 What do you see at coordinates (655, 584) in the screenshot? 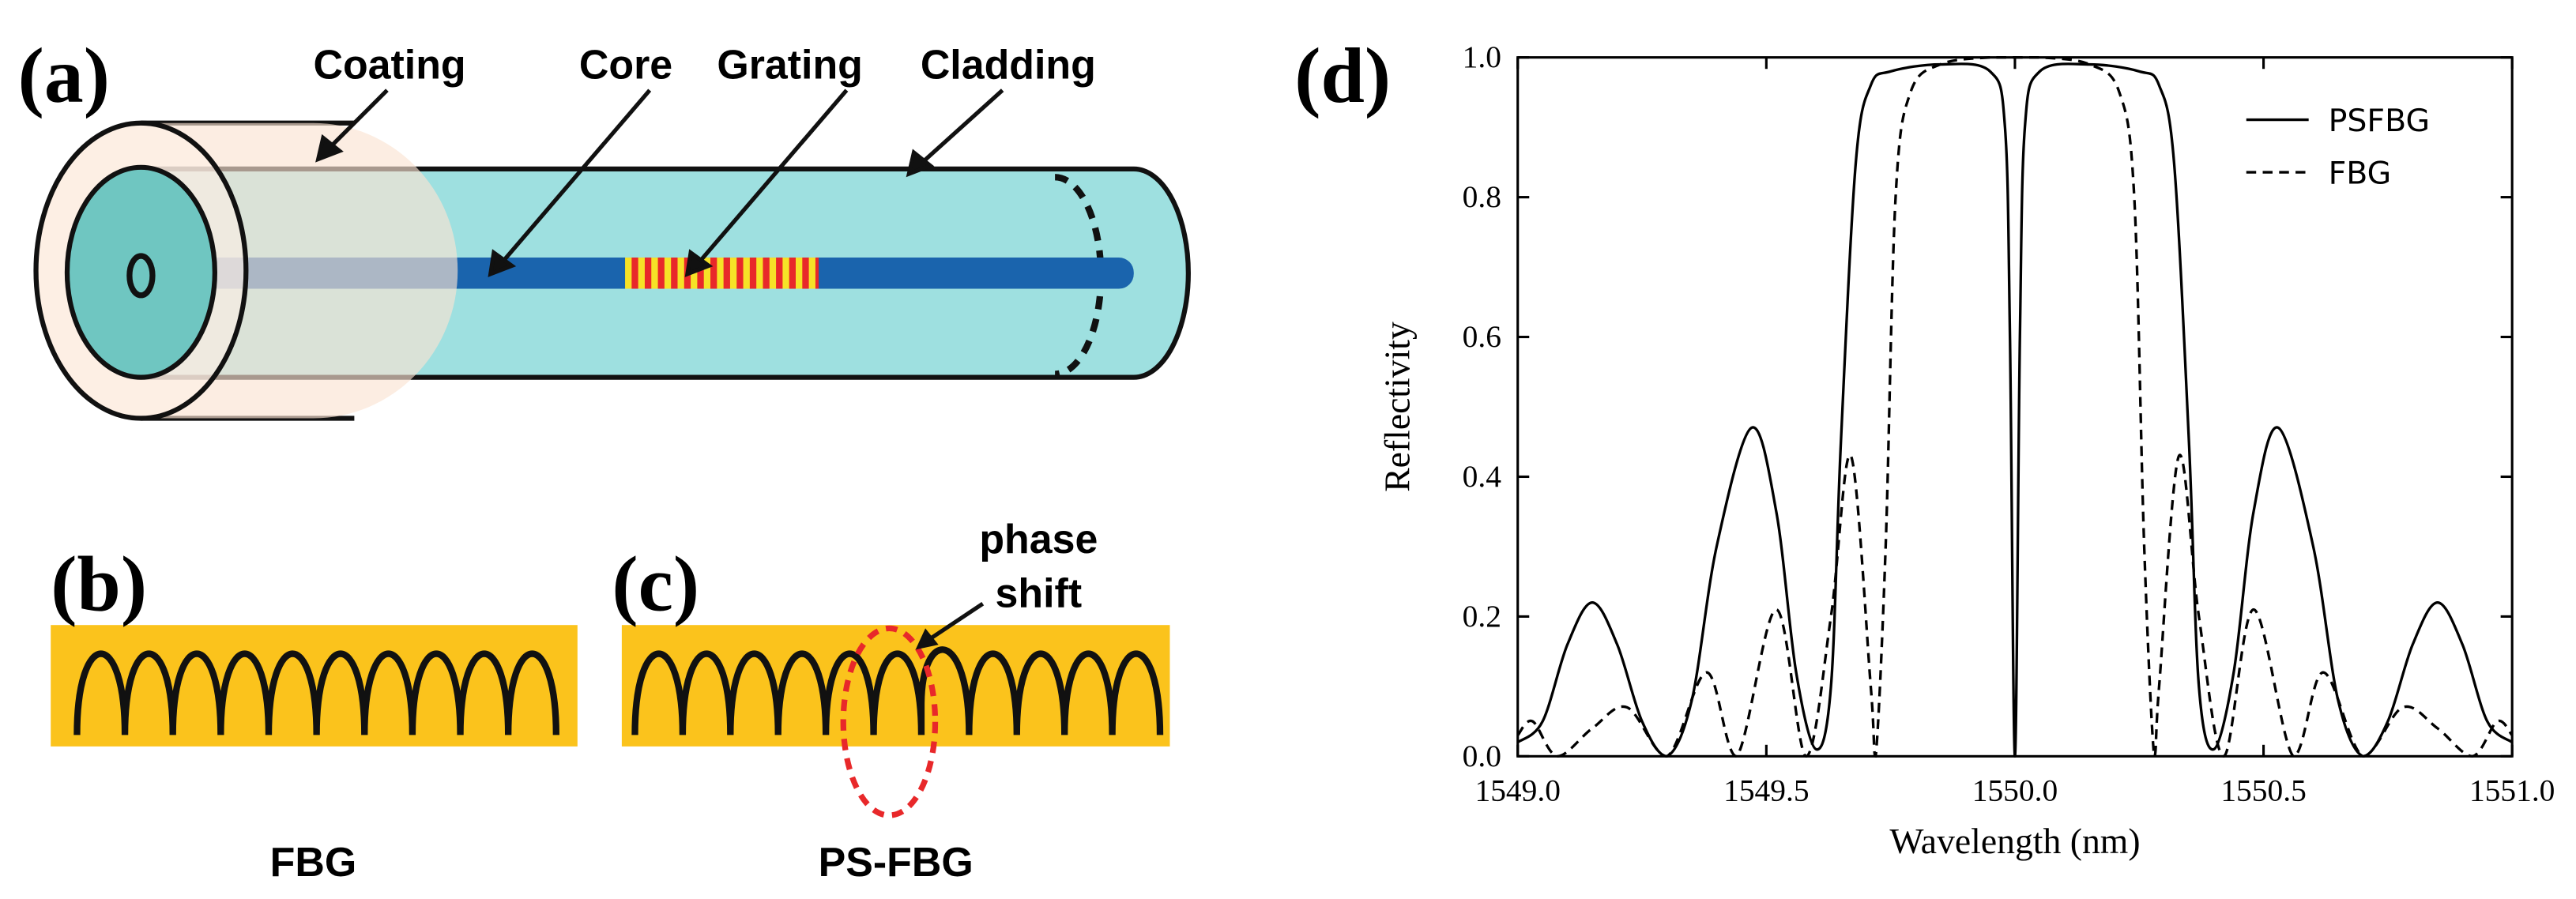
I see `panel-label: (c)` at bounding box center [655, 584].